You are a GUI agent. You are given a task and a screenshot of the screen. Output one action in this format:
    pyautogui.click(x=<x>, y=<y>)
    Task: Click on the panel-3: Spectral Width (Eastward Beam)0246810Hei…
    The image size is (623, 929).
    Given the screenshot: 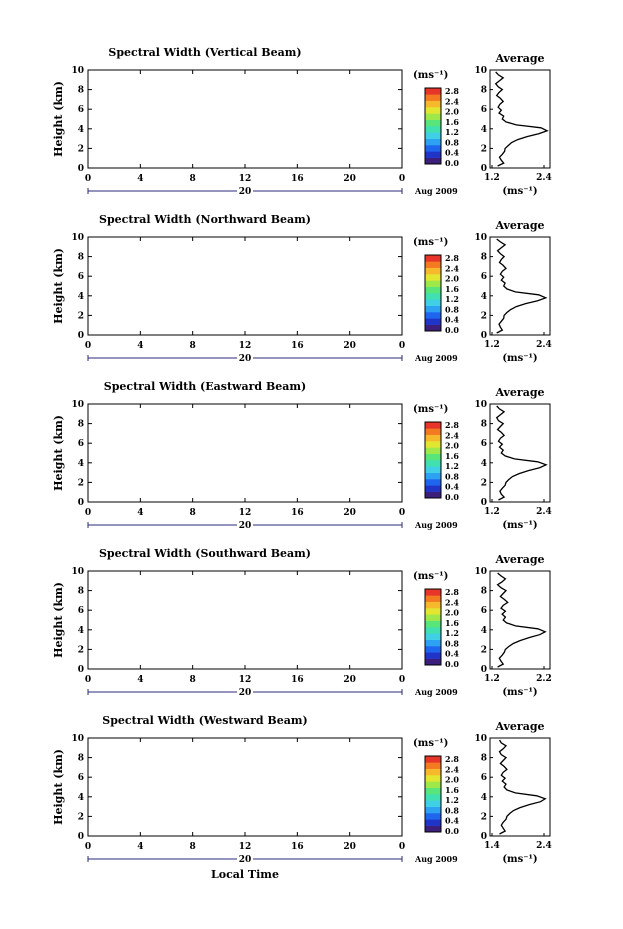 What is the action you would take?
    pyautogui.click(x=302, y=455)
    